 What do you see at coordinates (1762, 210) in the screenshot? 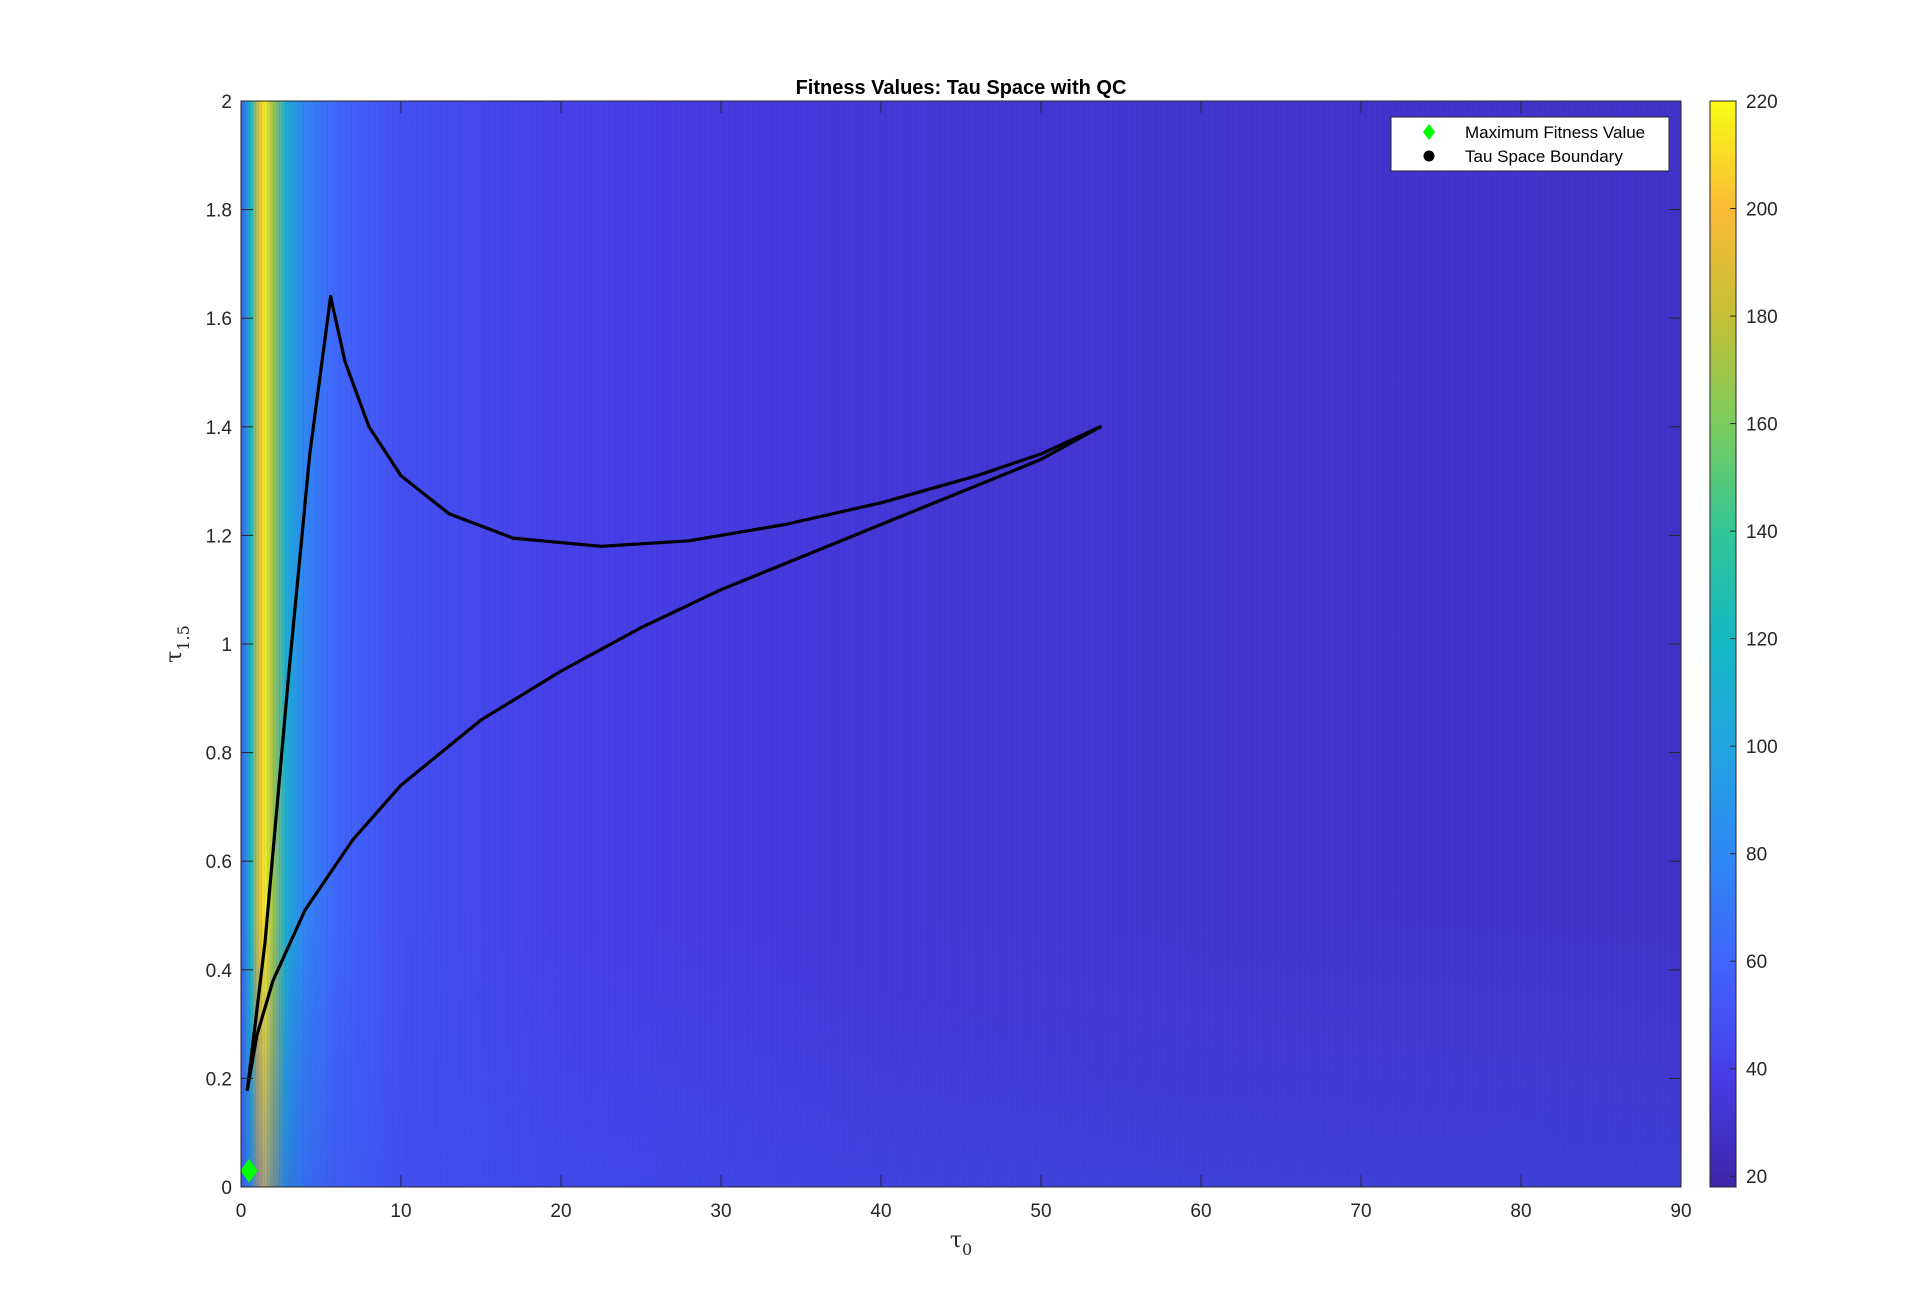
I see `colorbar-tick-label: 200` at bounding box center [1762, 210].